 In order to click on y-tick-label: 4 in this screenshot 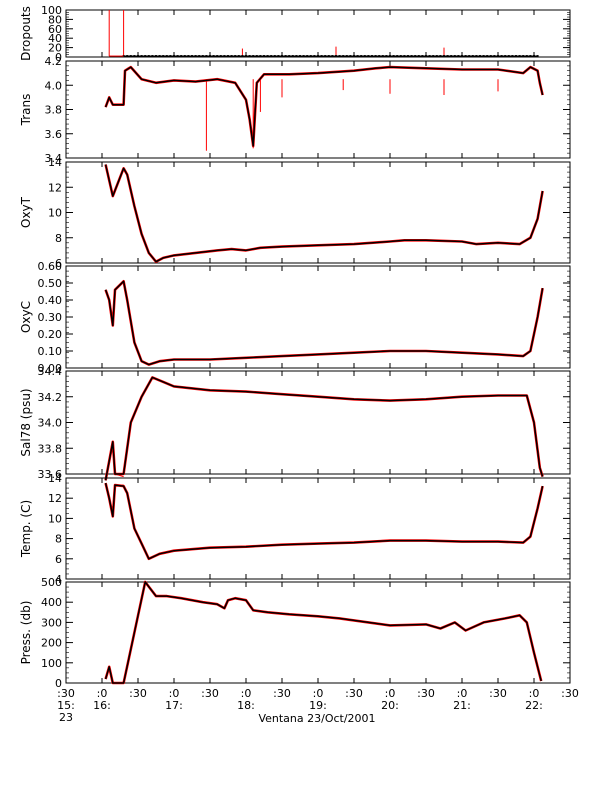, I will do `click(58, 579)`.